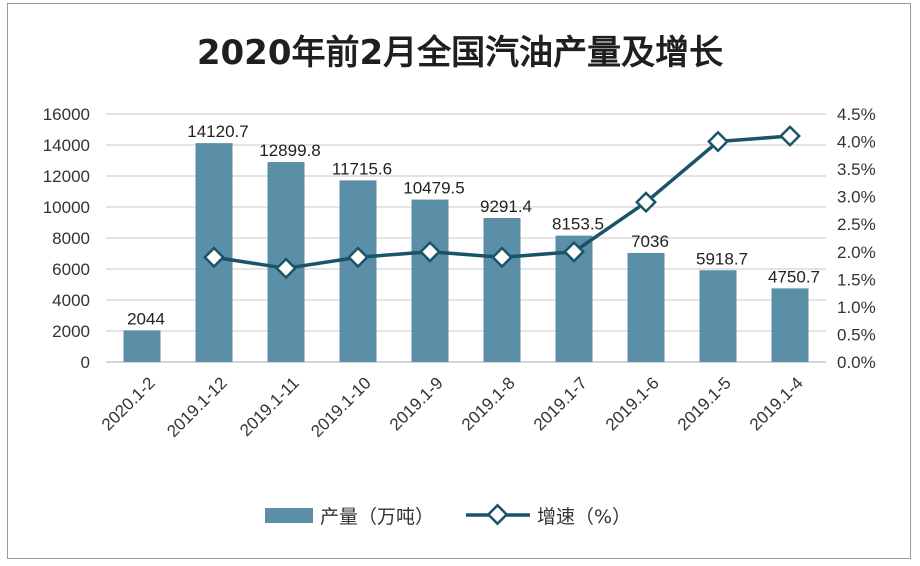 The height and width of the screenshot is (566, 920). I want to click on bar-data-label: 11715.6, so click(362, 168).